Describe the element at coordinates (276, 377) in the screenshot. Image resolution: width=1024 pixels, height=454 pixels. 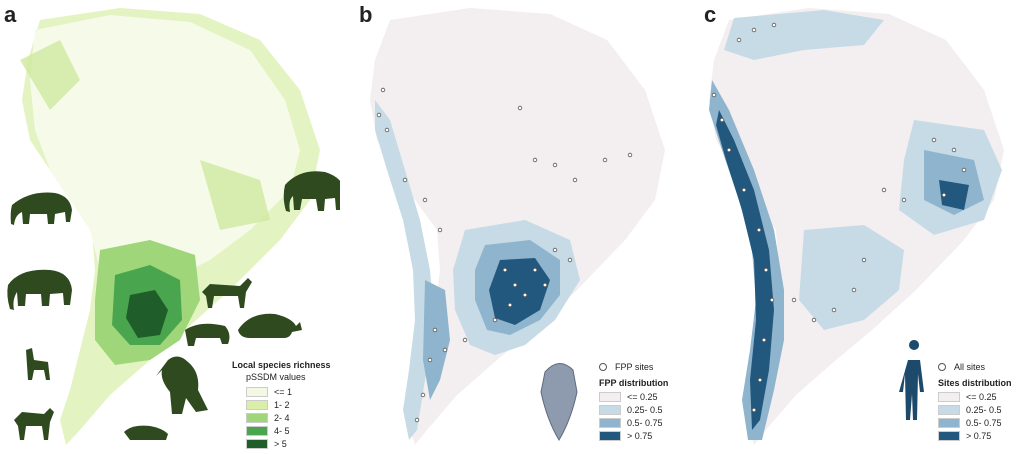
I see `legend-subtitle-a: pSSDM values` at that location.